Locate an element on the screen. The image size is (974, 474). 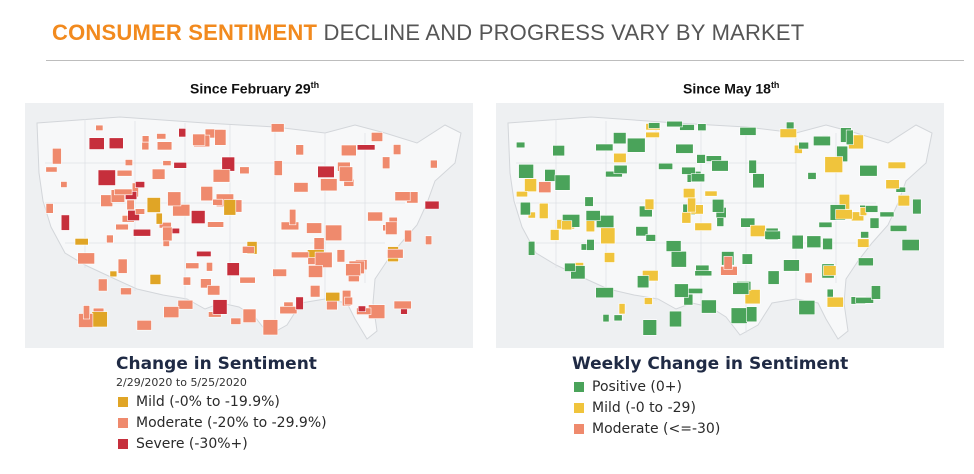
legend-item-mild-weekly: Mild (-0 to -29) is located at coordinates (710, 408).